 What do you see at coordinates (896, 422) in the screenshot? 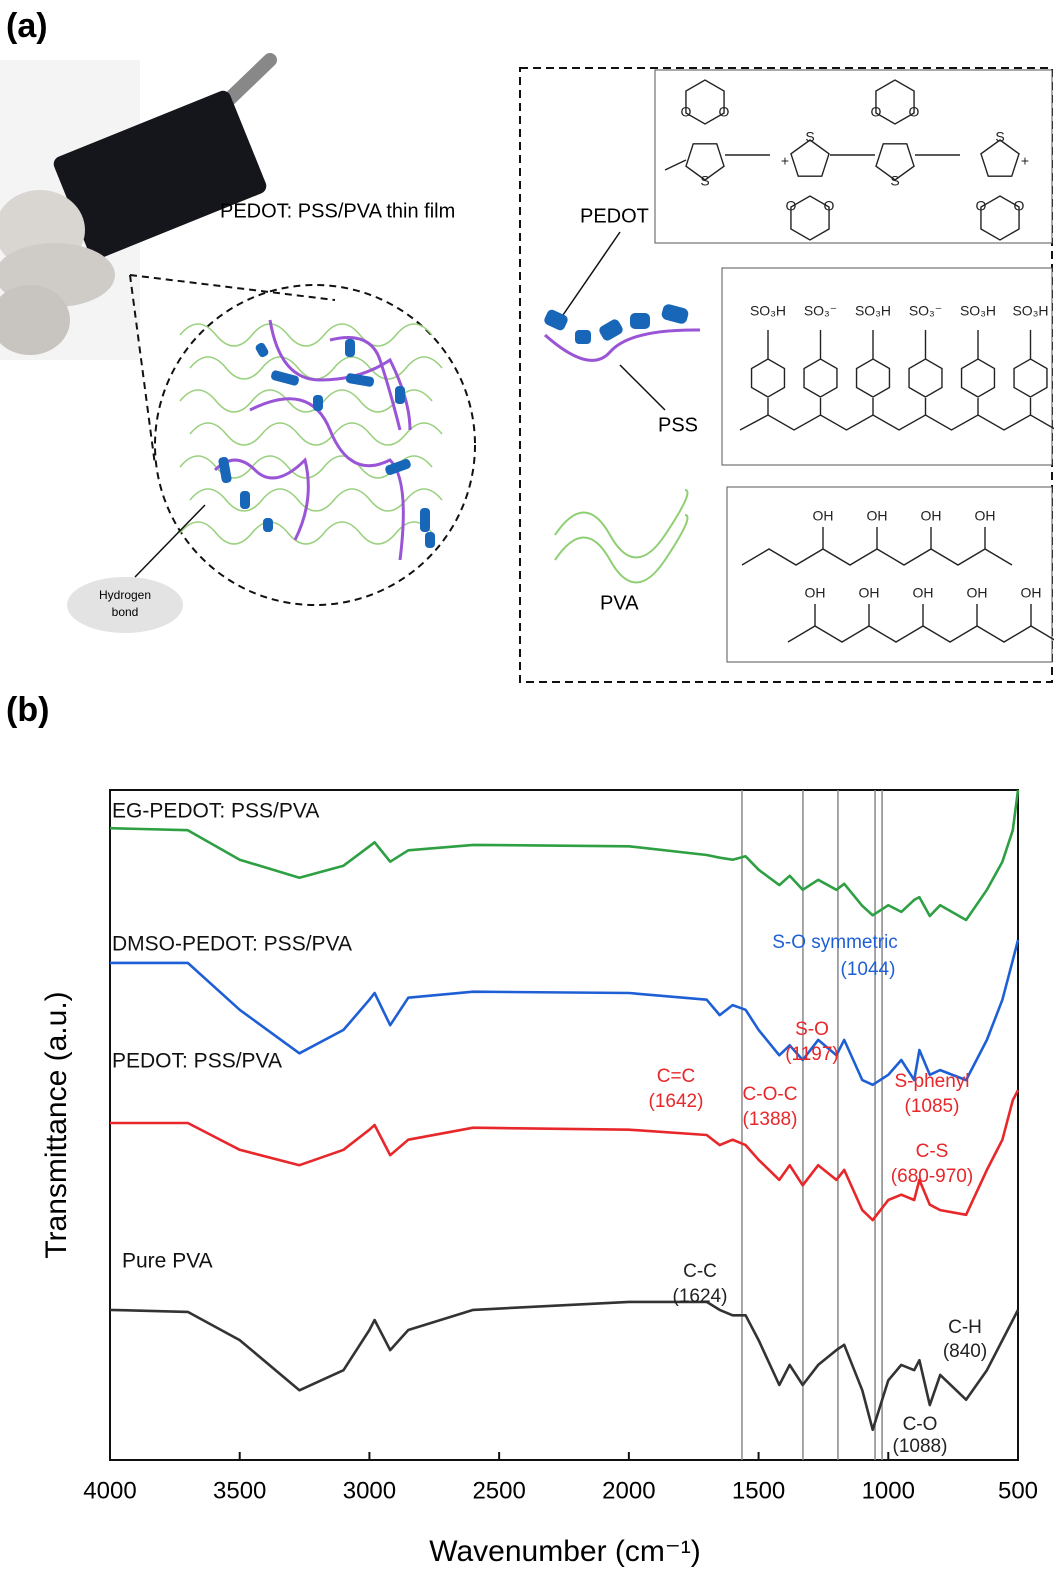
I see `pss-backbone` at bounding box center [896, 422].